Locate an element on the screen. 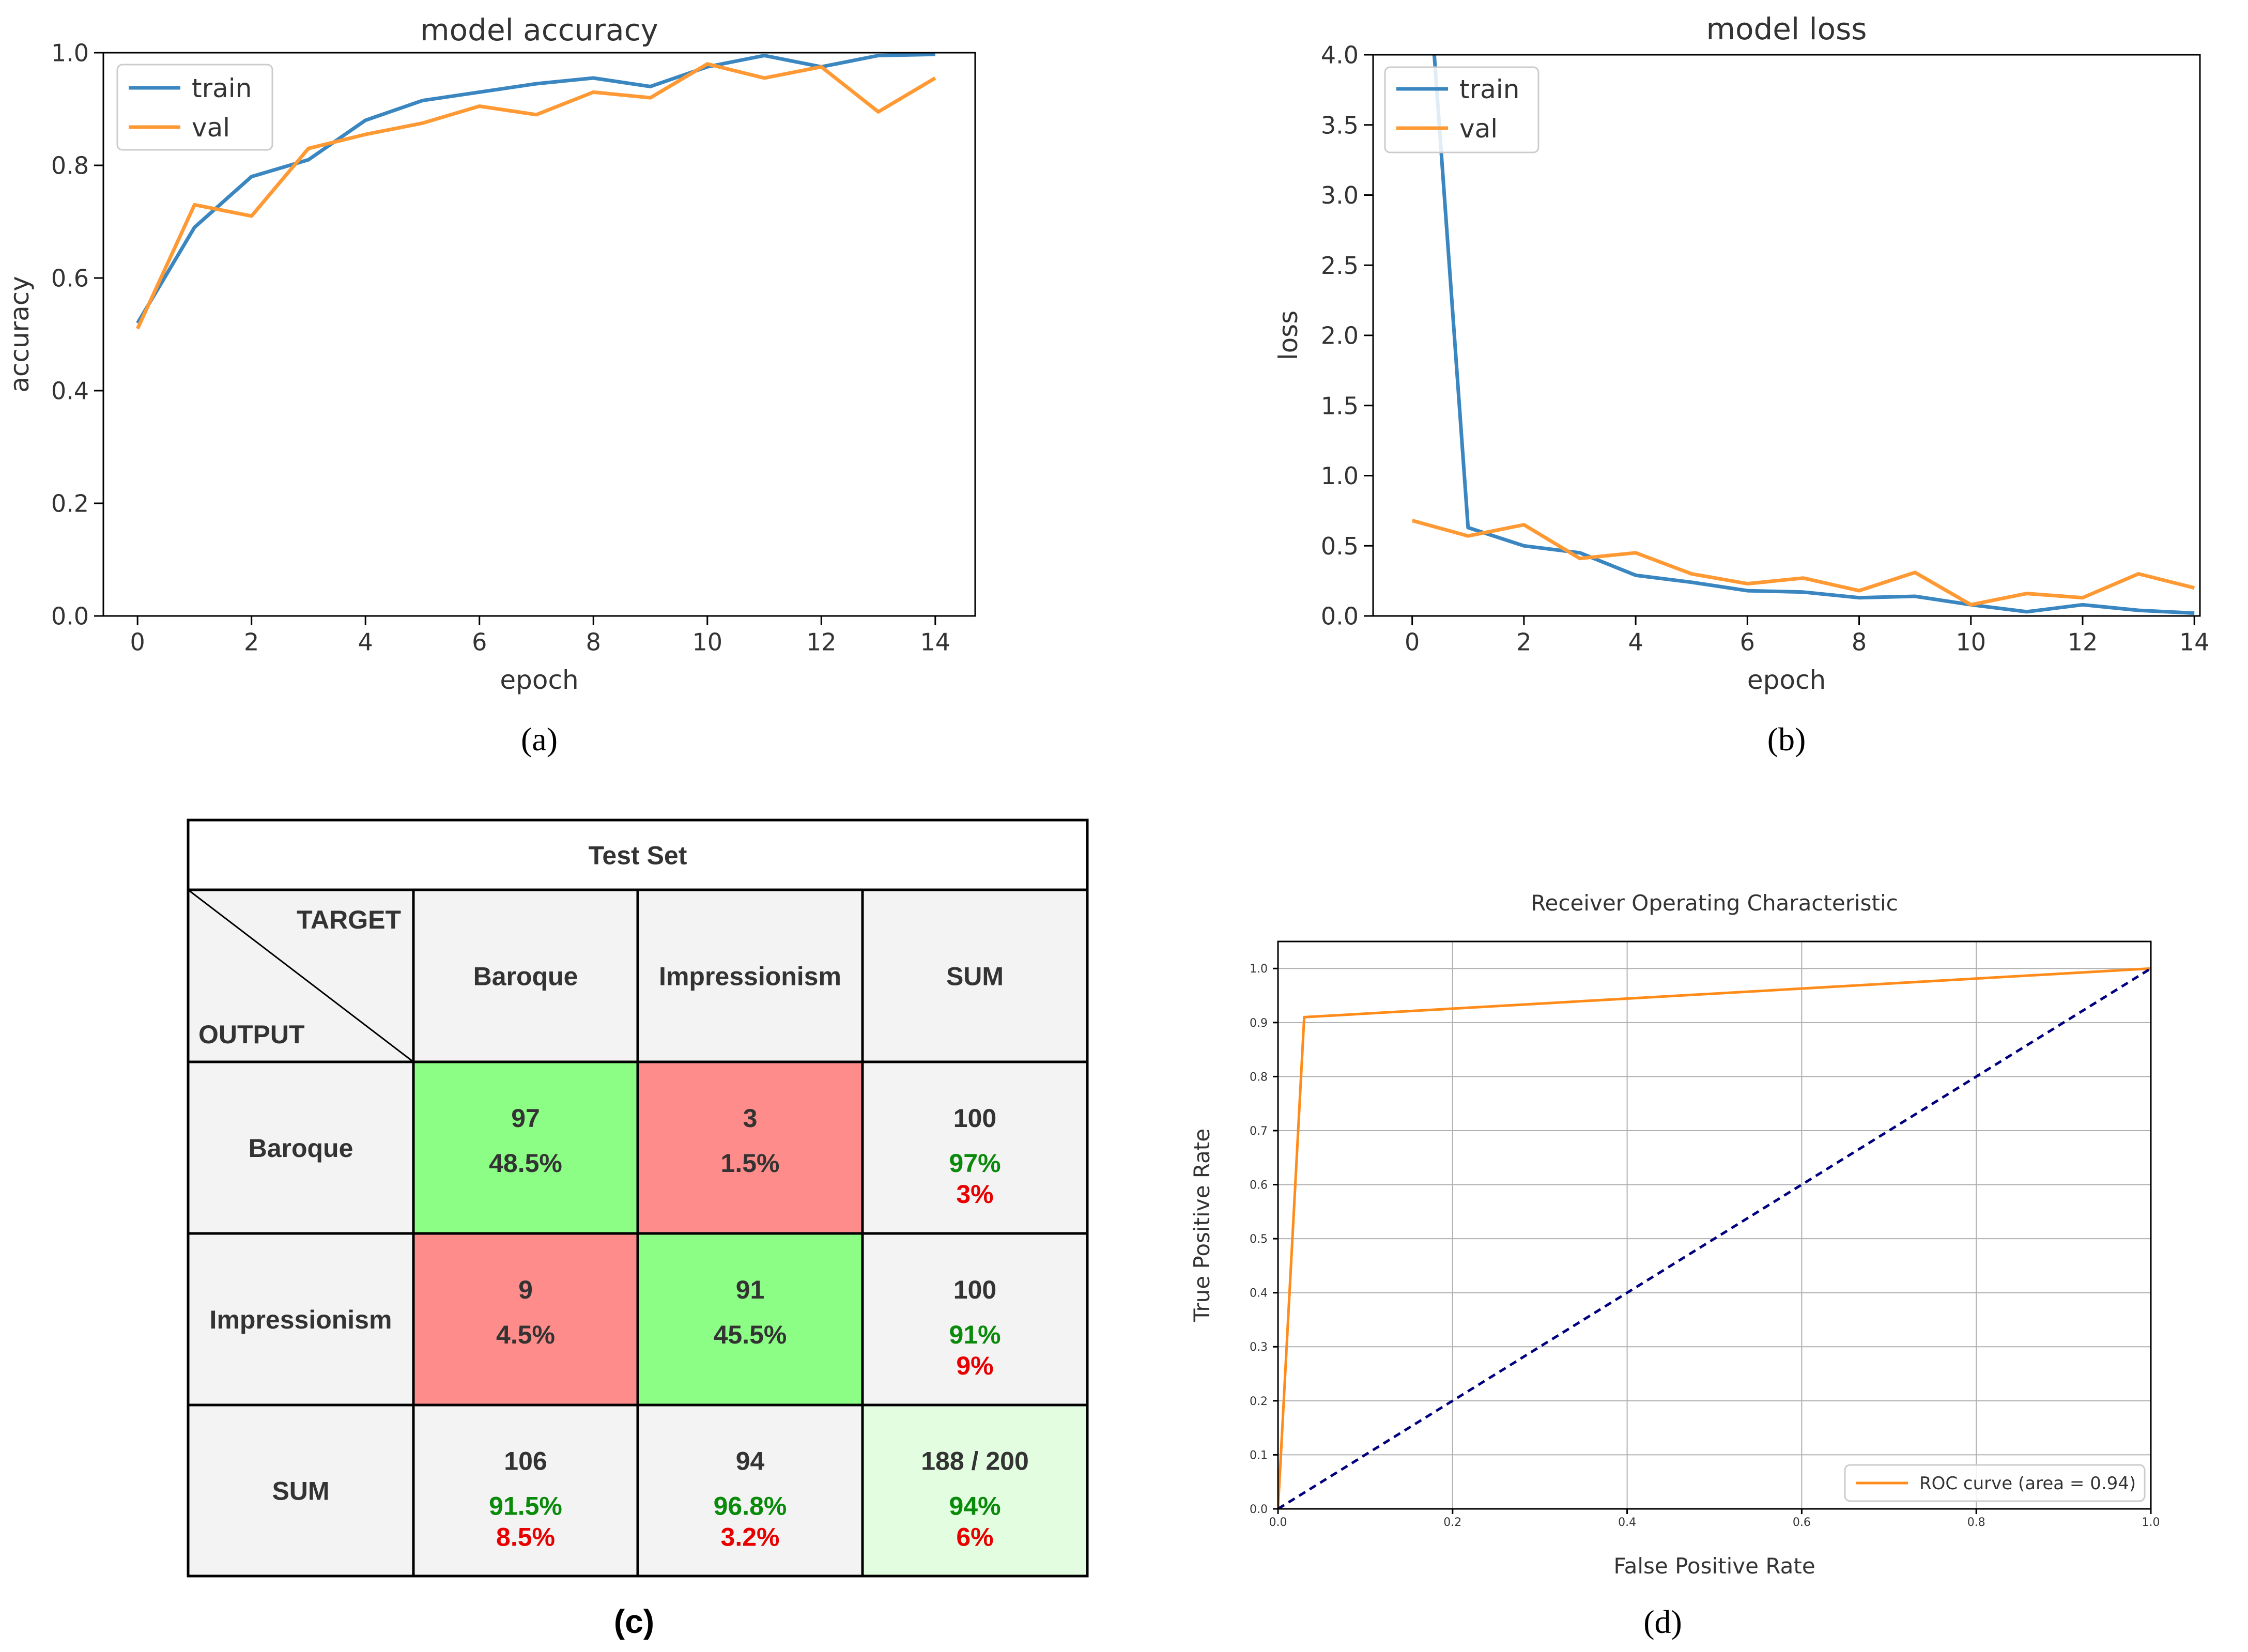  cell-percent-correct: 97% is located at coordinates (974, 1164).